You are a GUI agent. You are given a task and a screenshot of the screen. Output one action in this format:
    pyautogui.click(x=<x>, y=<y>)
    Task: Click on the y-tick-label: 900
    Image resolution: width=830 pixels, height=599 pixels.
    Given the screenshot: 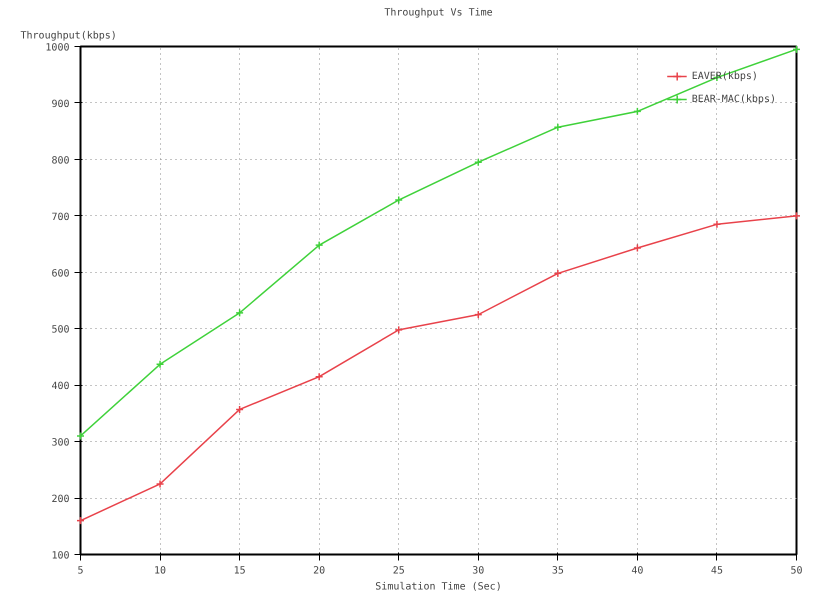 What is the action you would take?
    pyautogui.click(x=60, y=104)
    